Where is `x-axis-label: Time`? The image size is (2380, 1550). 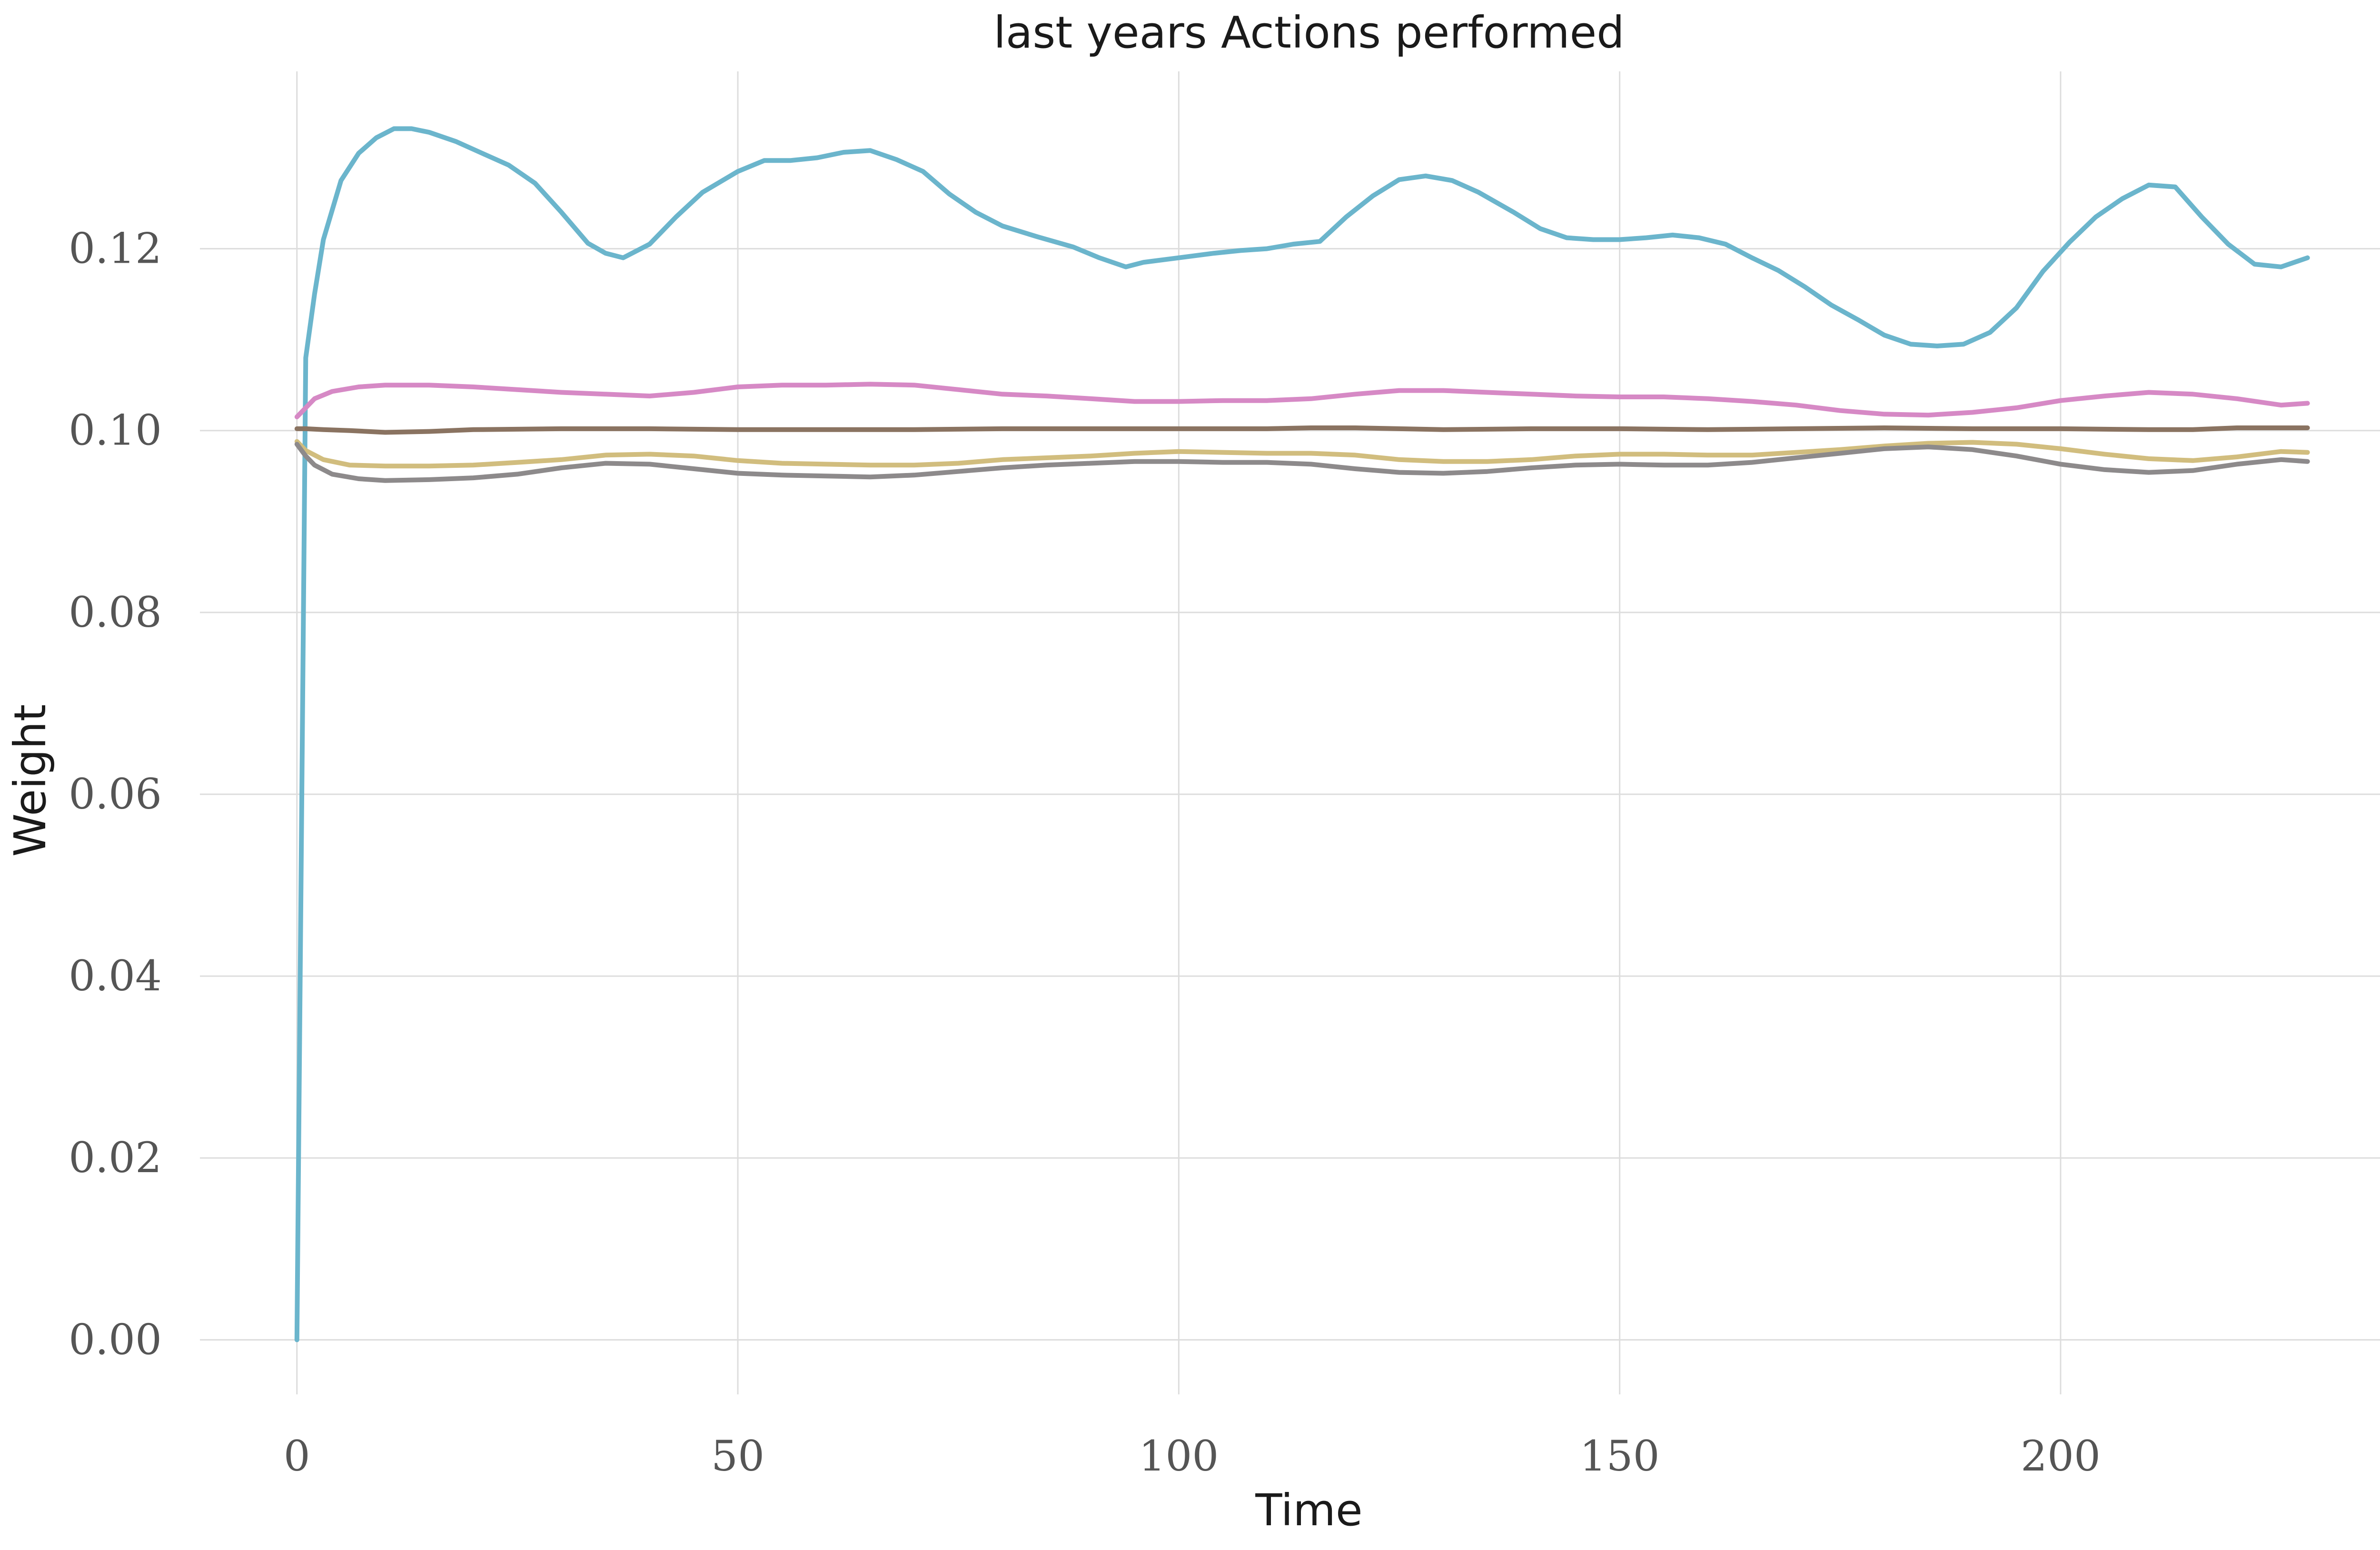
x-axis-label: Time is located at coordinates (1308, 1510).